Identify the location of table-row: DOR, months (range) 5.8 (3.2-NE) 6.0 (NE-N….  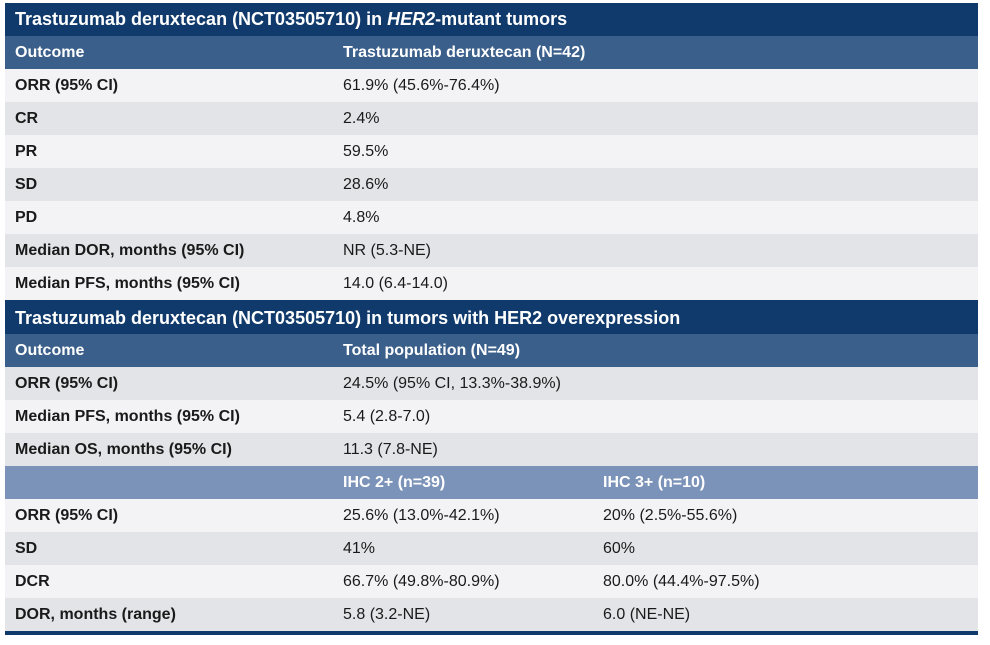
(491, 614).